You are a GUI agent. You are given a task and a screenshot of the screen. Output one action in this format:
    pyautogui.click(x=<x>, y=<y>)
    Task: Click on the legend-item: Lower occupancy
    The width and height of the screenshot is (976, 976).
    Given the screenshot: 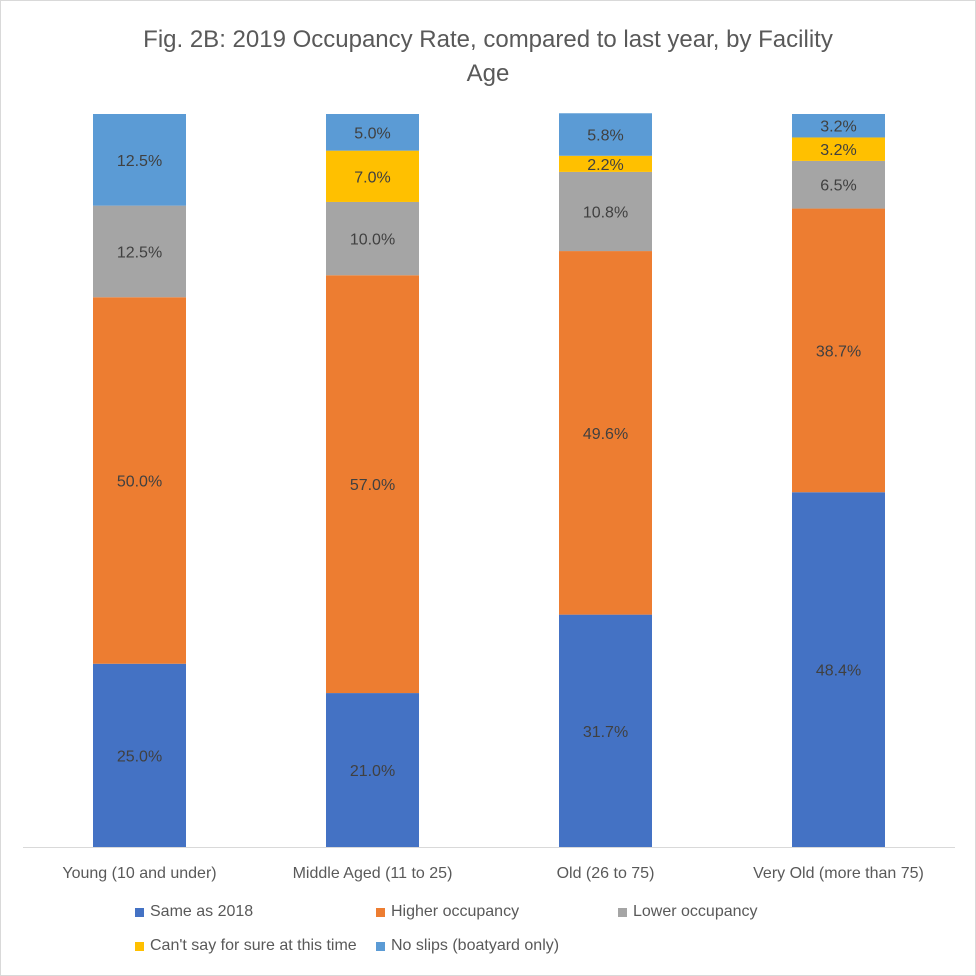 What is the action you would take?
    pyautogui.click(x=688, y=912)
    